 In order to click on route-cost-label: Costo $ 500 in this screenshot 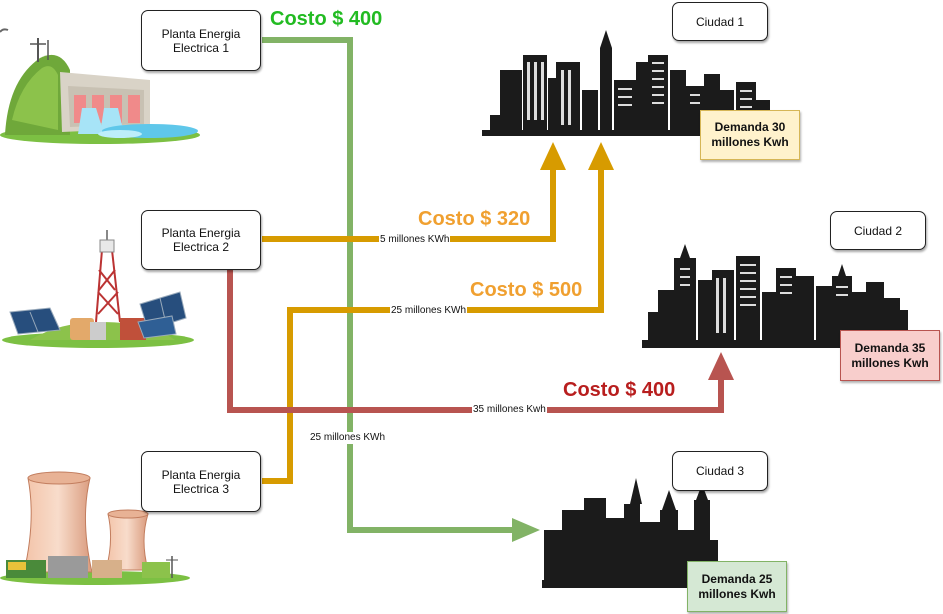, I will do `click(526, 290)`.